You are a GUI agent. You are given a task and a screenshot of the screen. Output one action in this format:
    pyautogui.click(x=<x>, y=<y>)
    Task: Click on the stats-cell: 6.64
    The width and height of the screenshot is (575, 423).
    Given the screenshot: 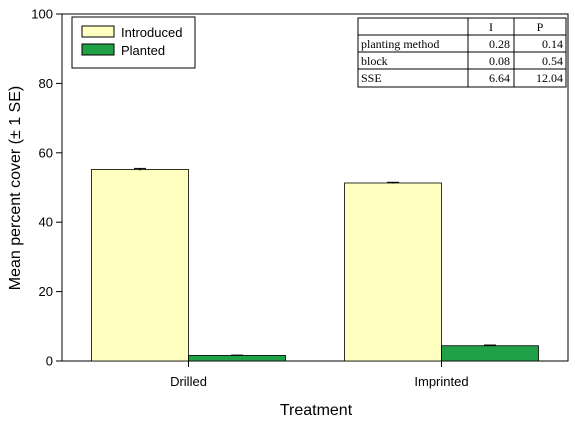 What is the action you would take?
    pyautogui.click(x=499, y=78)
    